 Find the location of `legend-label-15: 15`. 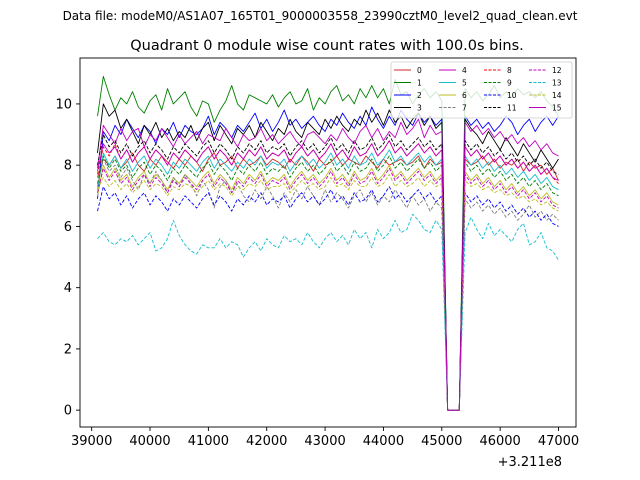

legend-label-15: 15 is located at coordinates (557, 108).